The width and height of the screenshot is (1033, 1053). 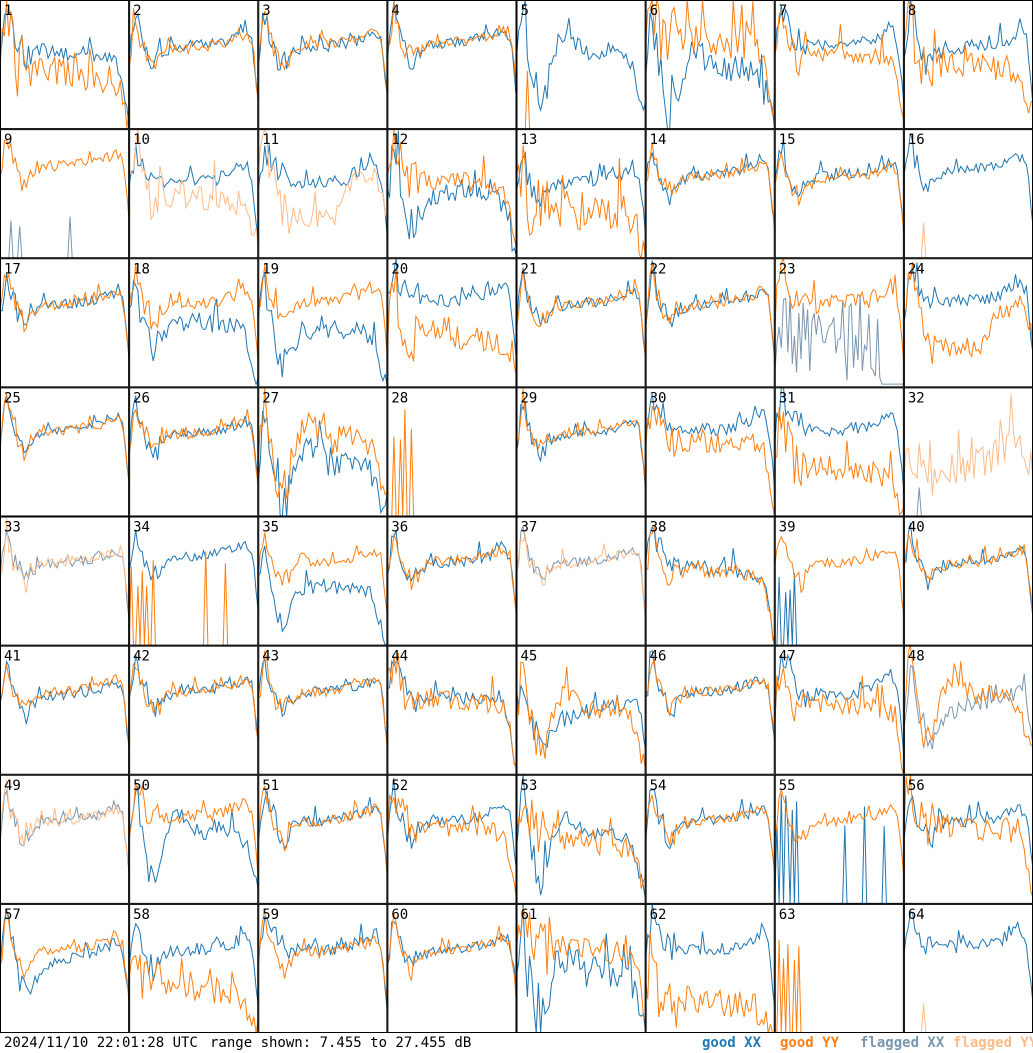 I want to click on antenna-label: 10, so click(x=141, y=140).